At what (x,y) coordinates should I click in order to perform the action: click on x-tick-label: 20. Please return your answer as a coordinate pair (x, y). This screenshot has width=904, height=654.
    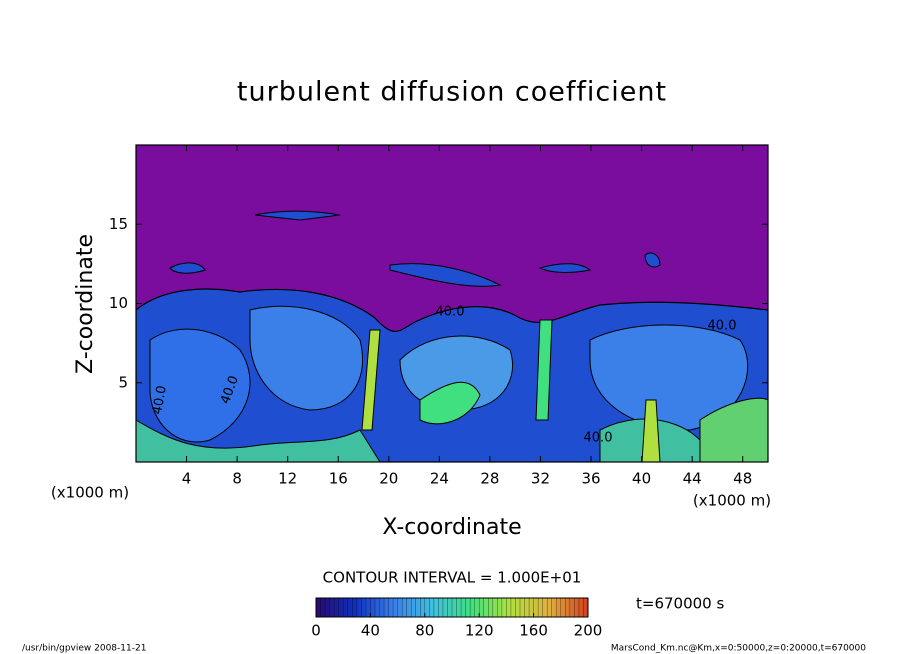
    Looking at the image, I should click on (388, 479).